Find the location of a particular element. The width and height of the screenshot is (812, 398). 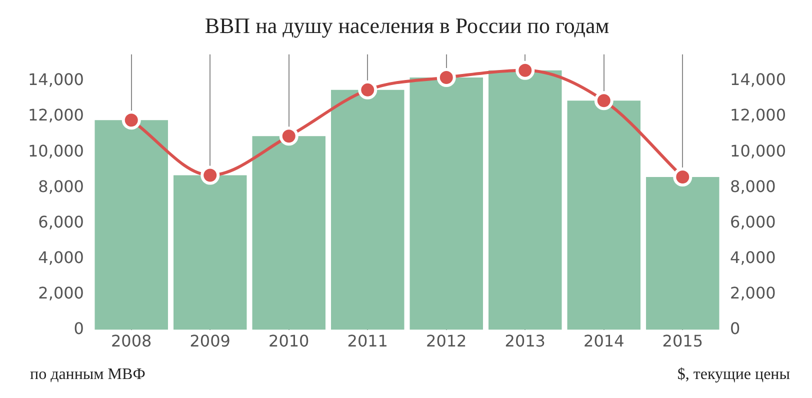

y2-tick-label: 8,000 is located at coordinates (753, 186).